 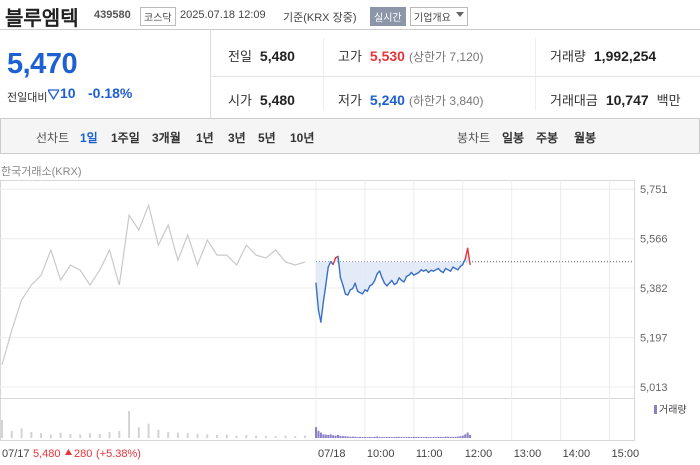 What do you see at coordinates (267, 138) in the screenshot?
I see `tab: 5년` at bounding box center [267, 138].